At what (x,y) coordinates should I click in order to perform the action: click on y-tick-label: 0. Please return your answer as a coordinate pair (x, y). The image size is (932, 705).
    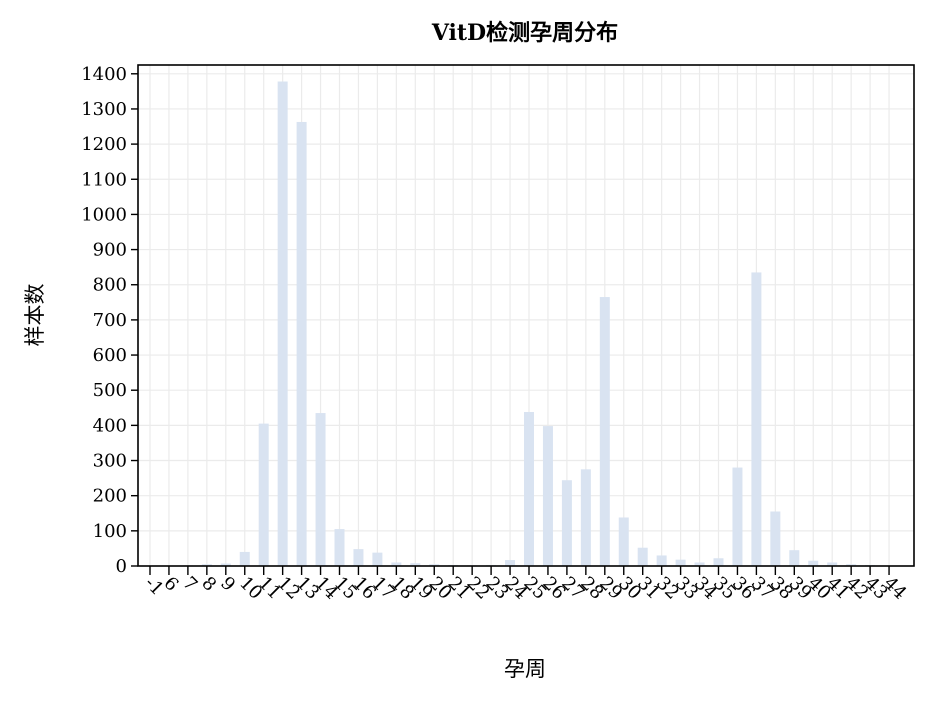
    Looking at the image, I should click on (121, 566).